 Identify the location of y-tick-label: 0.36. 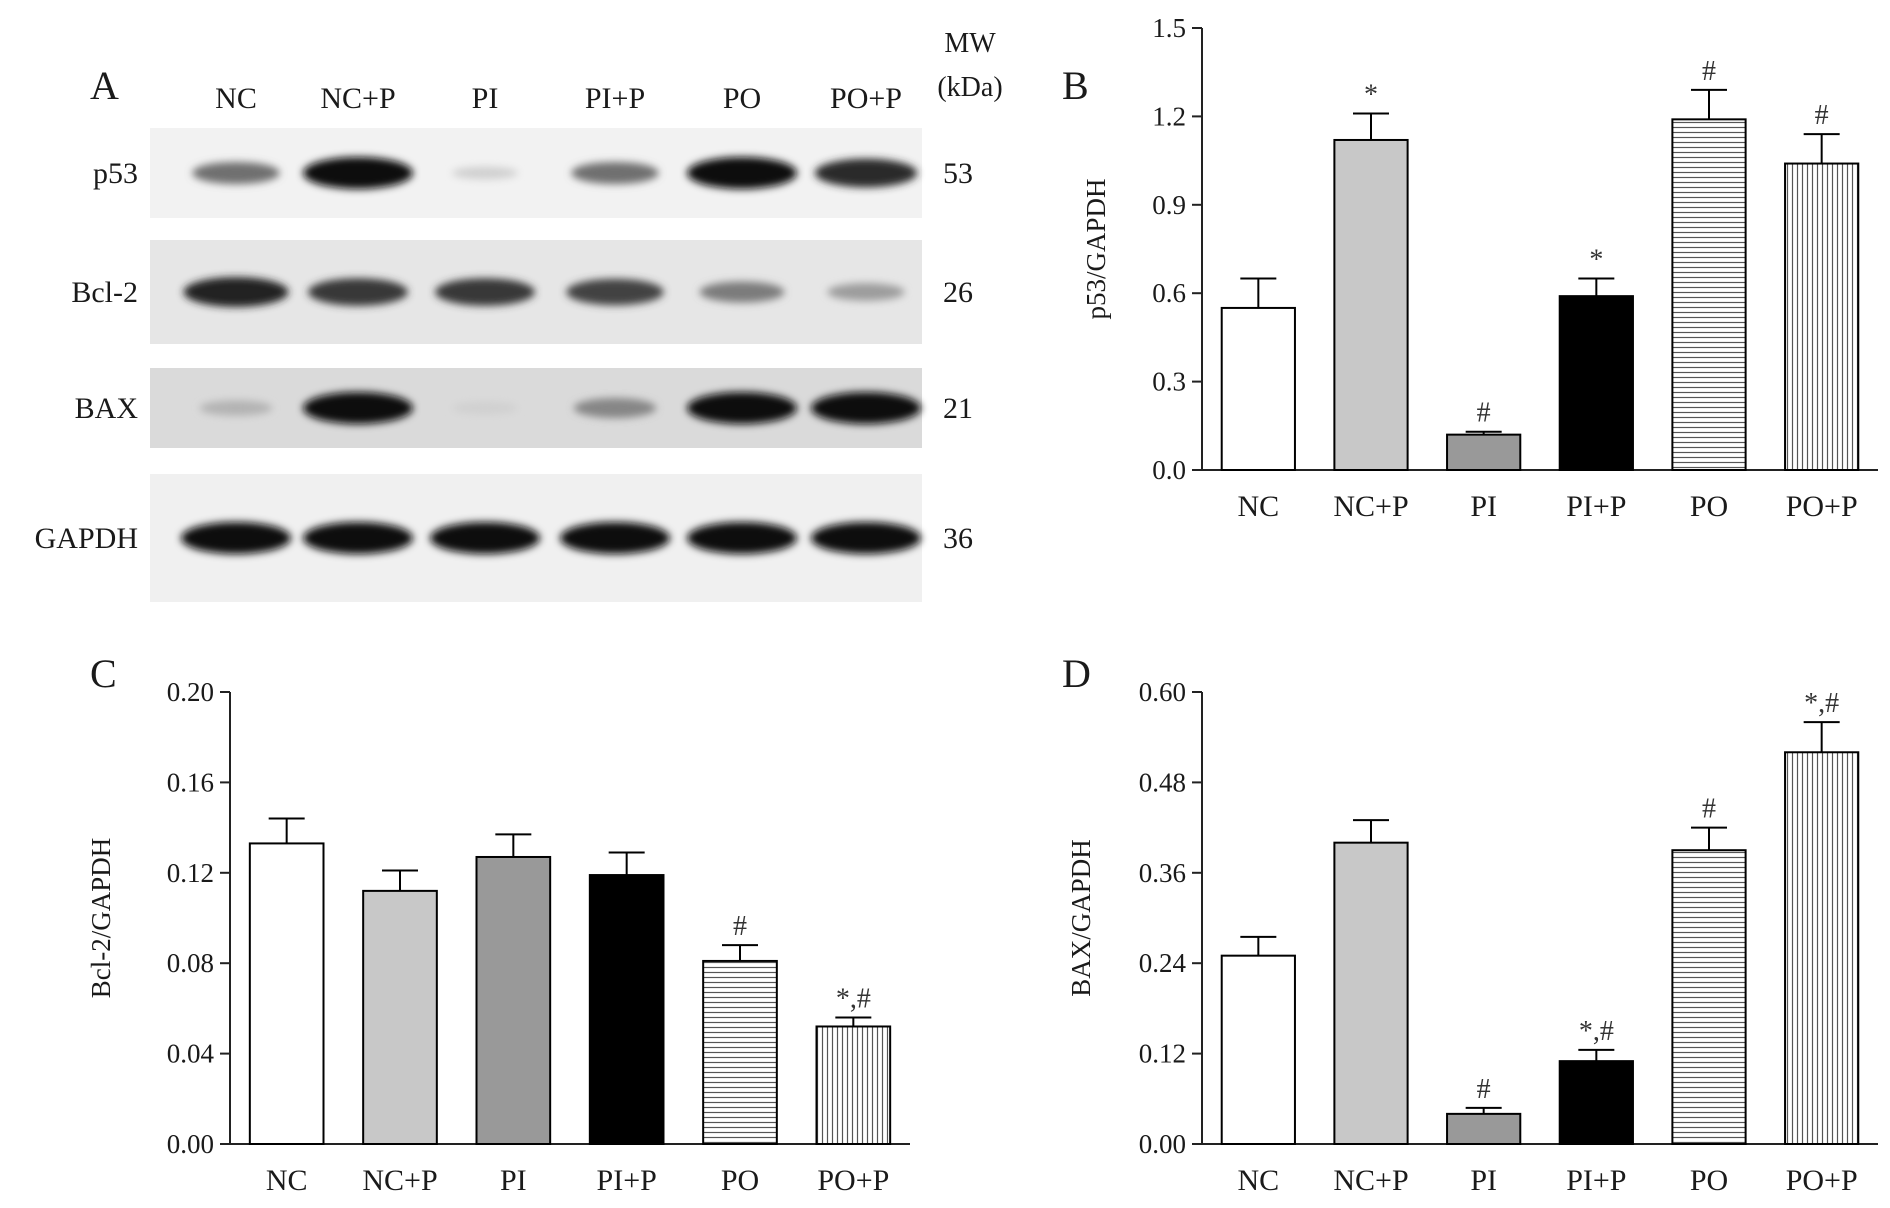
(1162, 873).